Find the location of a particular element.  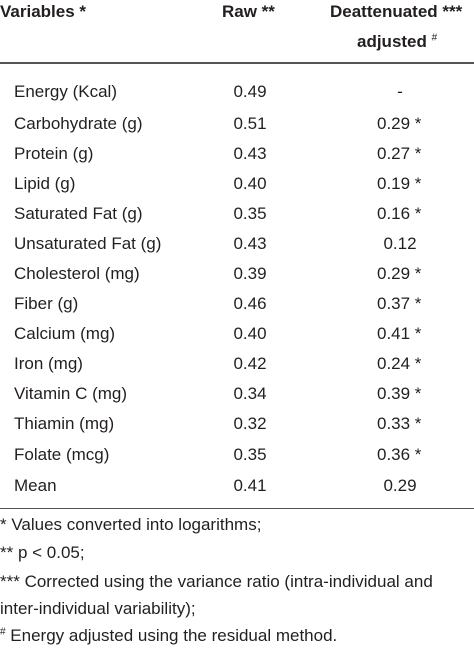

adjusted-value: 0.39 * is located at coordinates (399, 393).